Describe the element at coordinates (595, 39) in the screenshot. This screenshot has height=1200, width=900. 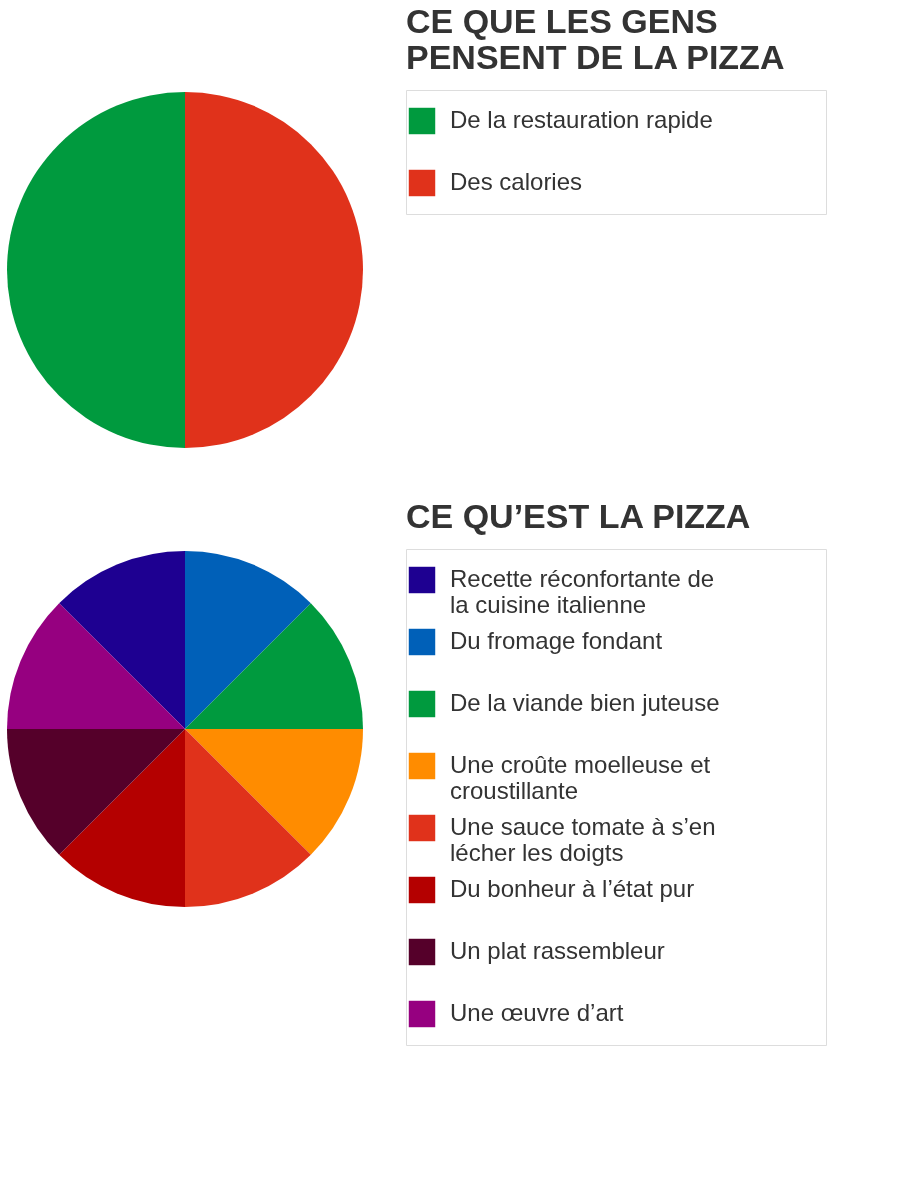
I see `chart-title: CE QUE LES GENS PENSENT DE LA PIZZA` at that location.